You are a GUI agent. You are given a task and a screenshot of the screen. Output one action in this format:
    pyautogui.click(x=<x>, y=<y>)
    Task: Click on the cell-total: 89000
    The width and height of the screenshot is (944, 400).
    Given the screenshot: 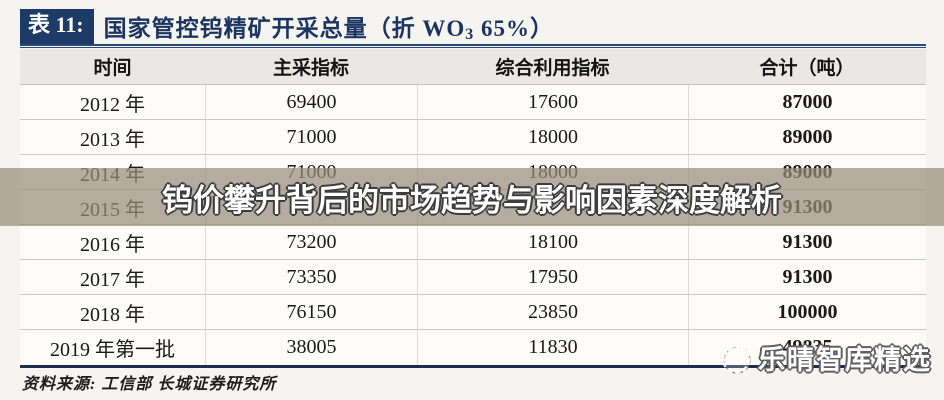 What is the action you would take?
    pyautogui.click(x=807, y=137)
    